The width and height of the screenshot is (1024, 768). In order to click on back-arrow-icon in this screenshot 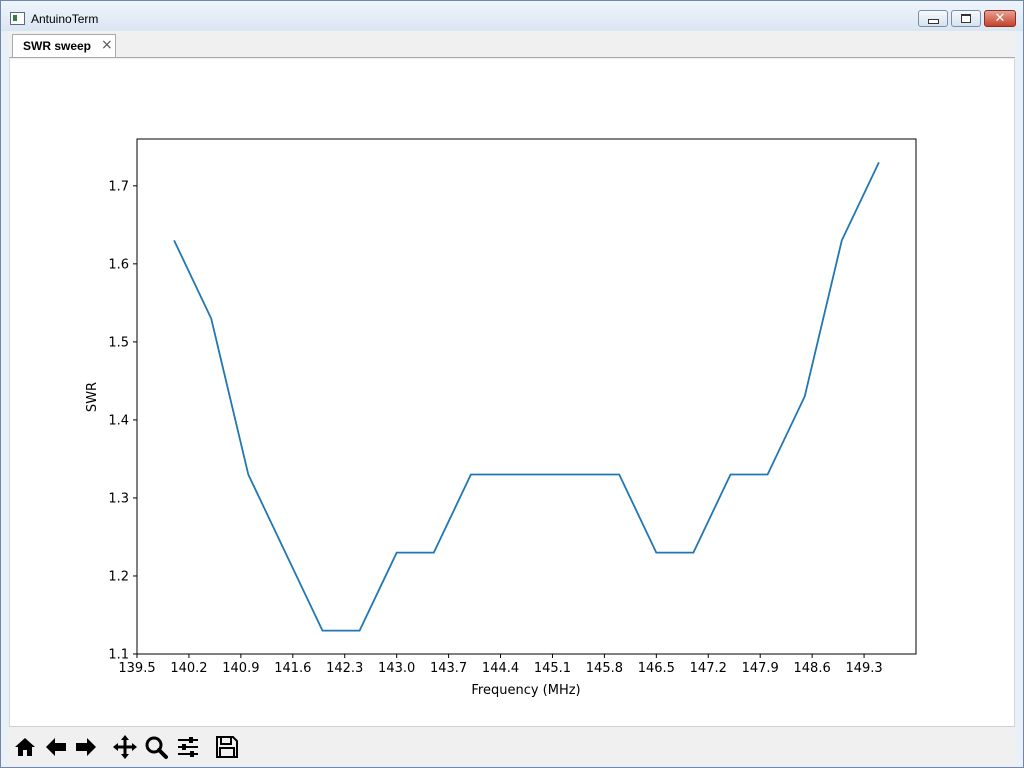, I will do `click(56, 747)`.